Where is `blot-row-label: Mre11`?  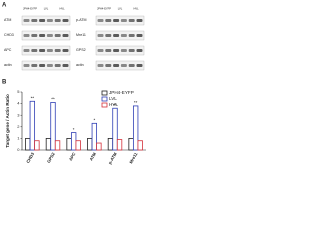
blot-row-label: Mre11 is located at coordinates (81, 35).